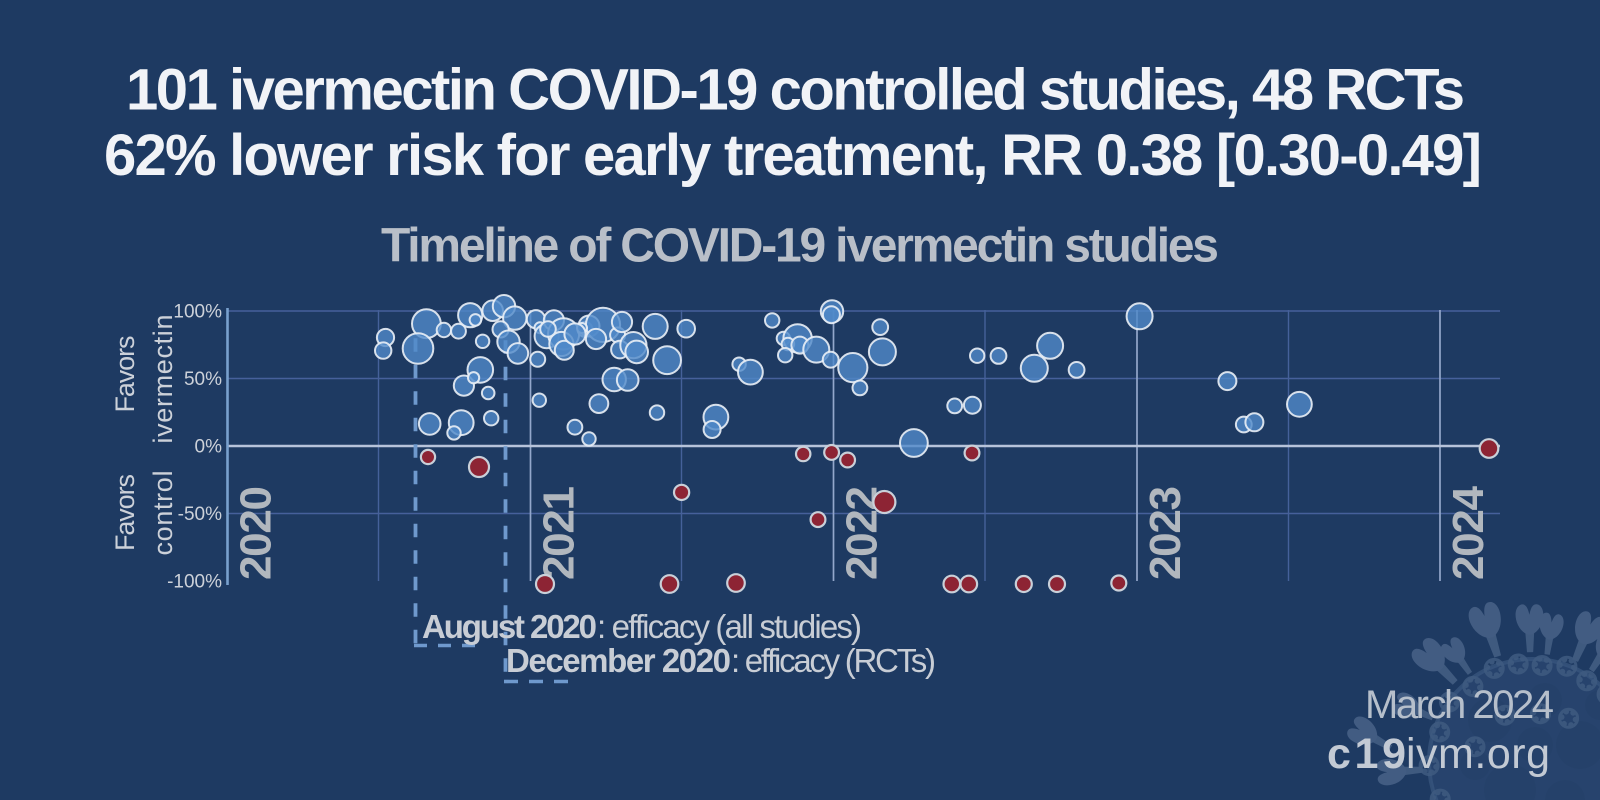  I want to click on svg-text: control, so click(163, 513).